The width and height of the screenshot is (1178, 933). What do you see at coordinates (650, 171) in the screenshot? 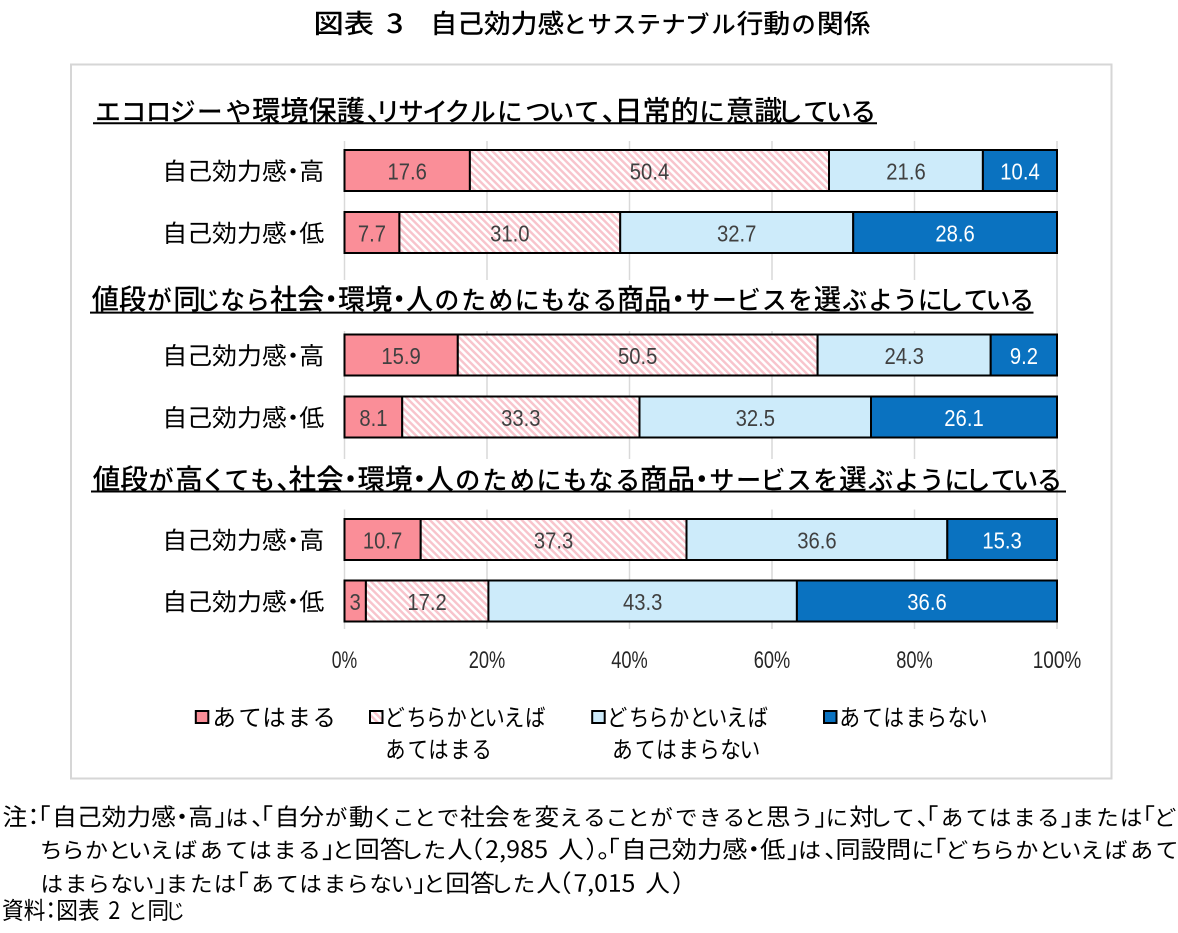
I see `svg-text: 50.4` at bounding box center [650, 171].